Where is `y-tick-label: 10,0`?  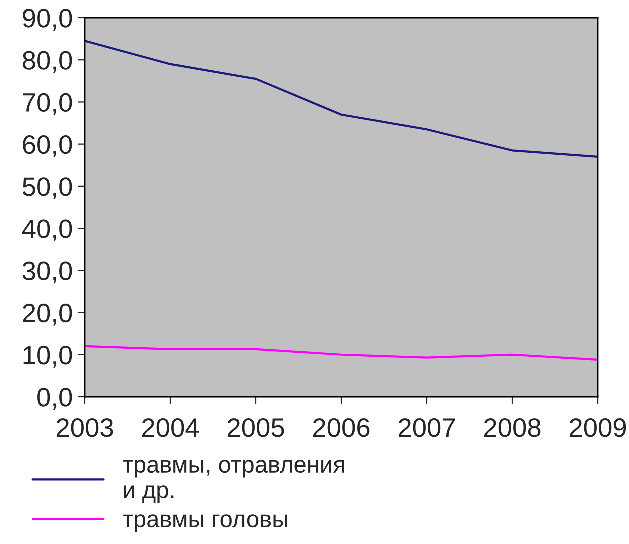
y-tick-label: 10,0 is located at coordinates (48, 357).